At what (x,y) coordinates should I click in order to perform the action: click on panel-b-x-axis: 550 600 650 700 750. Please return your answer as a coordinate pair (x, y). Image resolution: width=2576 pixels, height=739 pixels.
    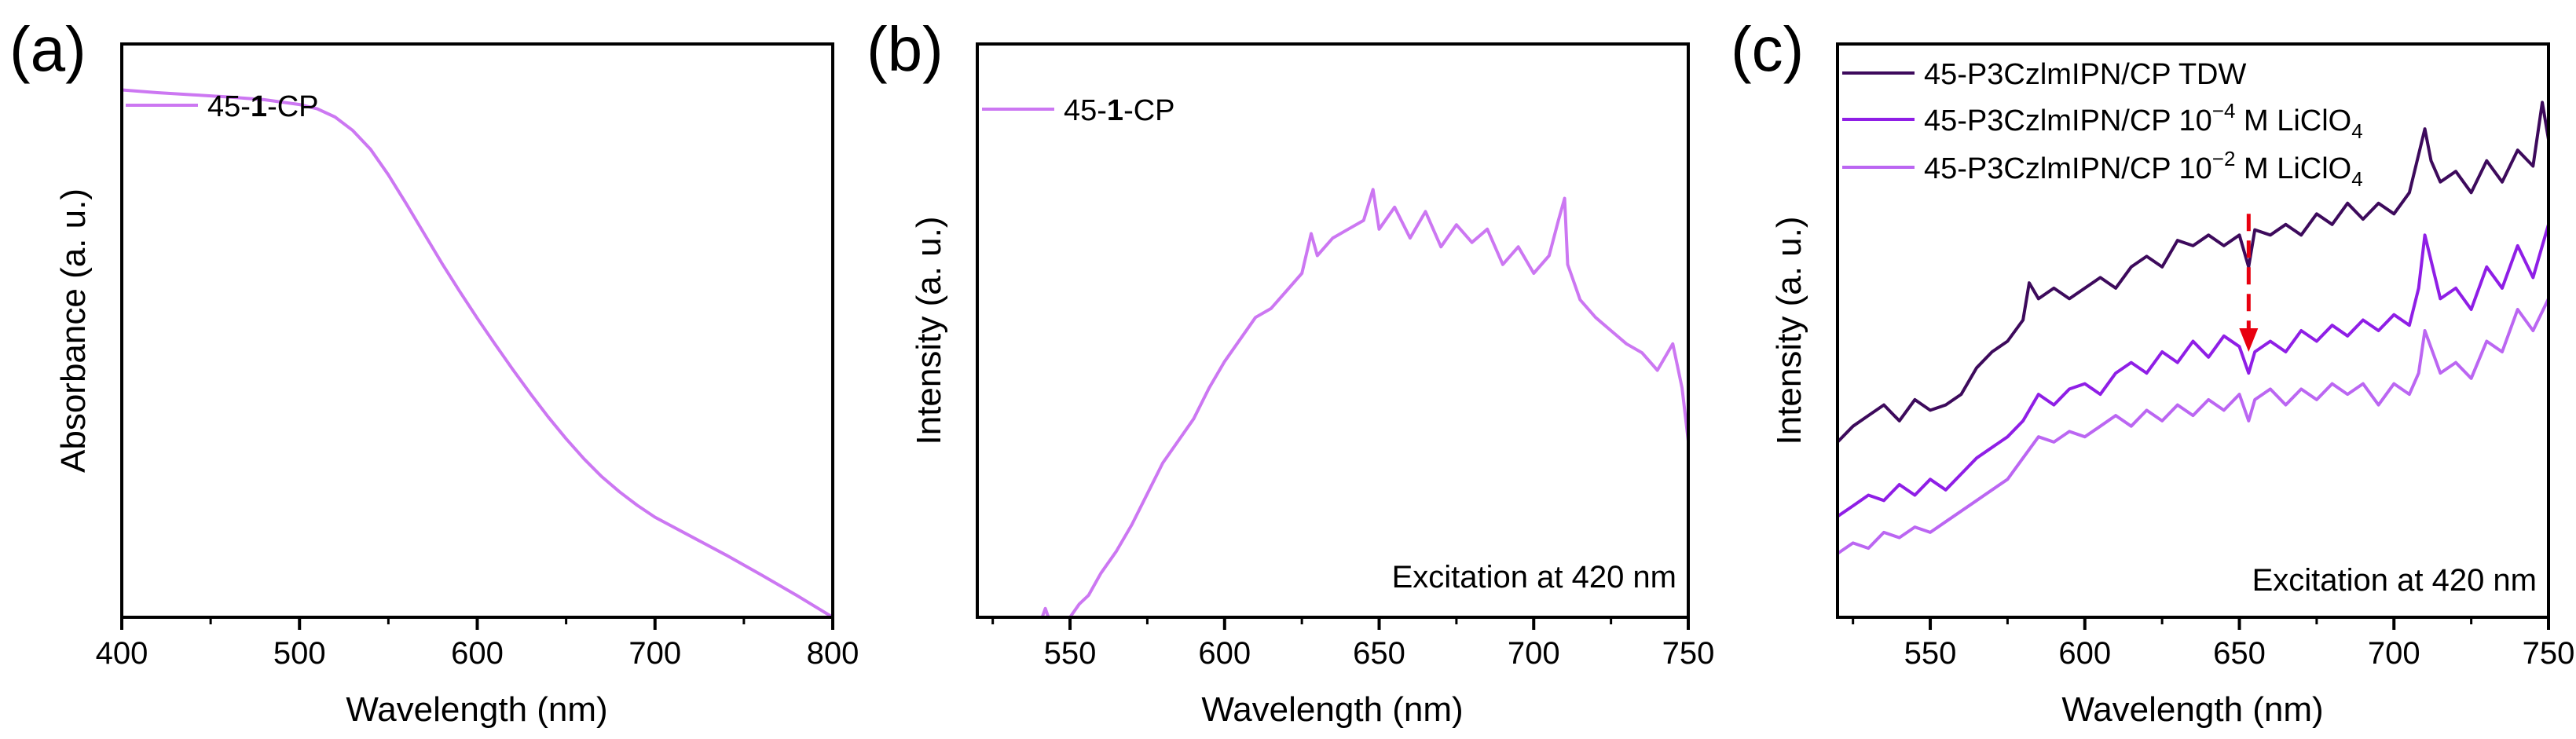
    Looking at the image, I should click on (1353, 644).